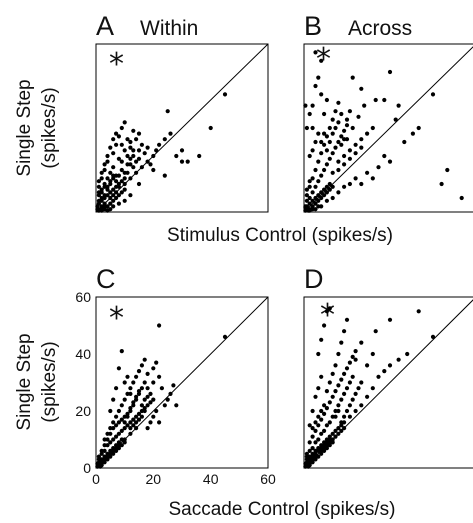 This screenshot has height=523, width=473. I want to click on panel-c-x-tick-40: 40, so click(211, 479).